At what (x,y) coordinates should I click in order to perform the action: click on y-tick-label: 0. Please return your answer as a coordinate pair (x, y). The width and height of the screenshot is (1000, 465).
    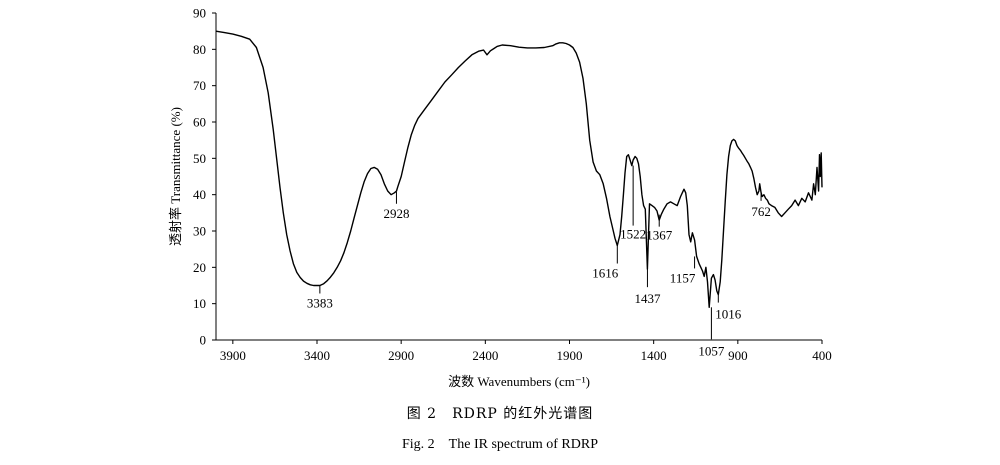
    Looking at the image, I should click on (203, 340).